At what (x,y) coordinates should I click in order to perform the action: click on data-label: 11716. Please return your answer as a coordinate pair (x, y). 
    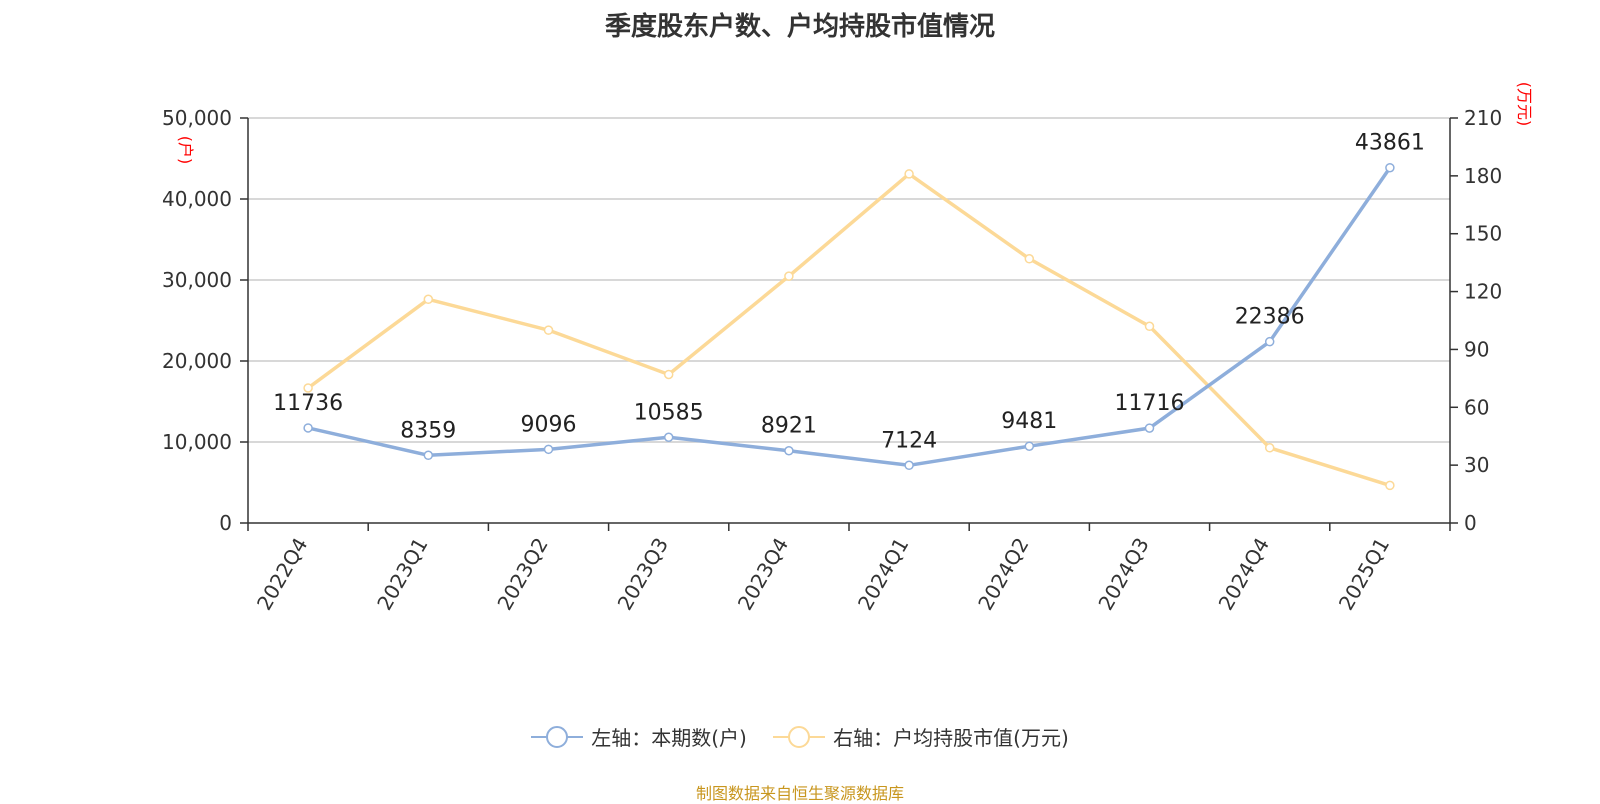
    Looking at the image, I should click on (1150, 403).